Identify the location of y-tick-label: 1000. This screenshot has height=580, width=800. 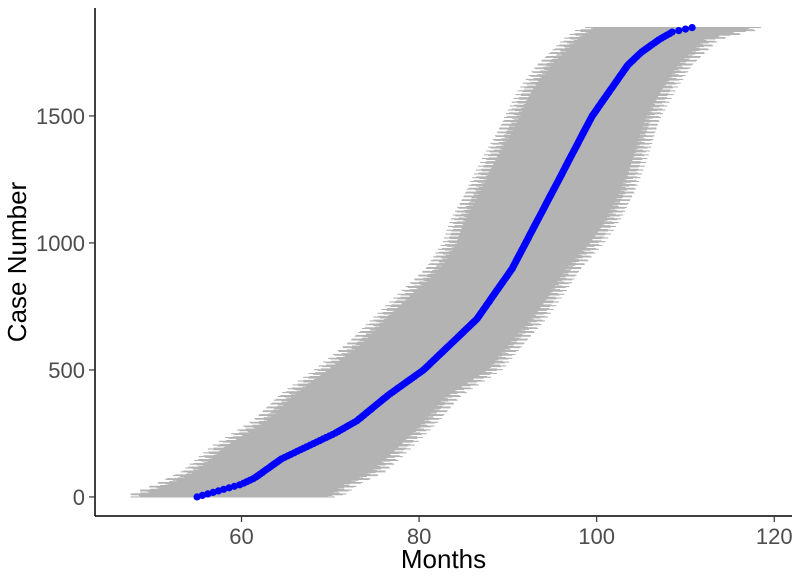
(60, 243).